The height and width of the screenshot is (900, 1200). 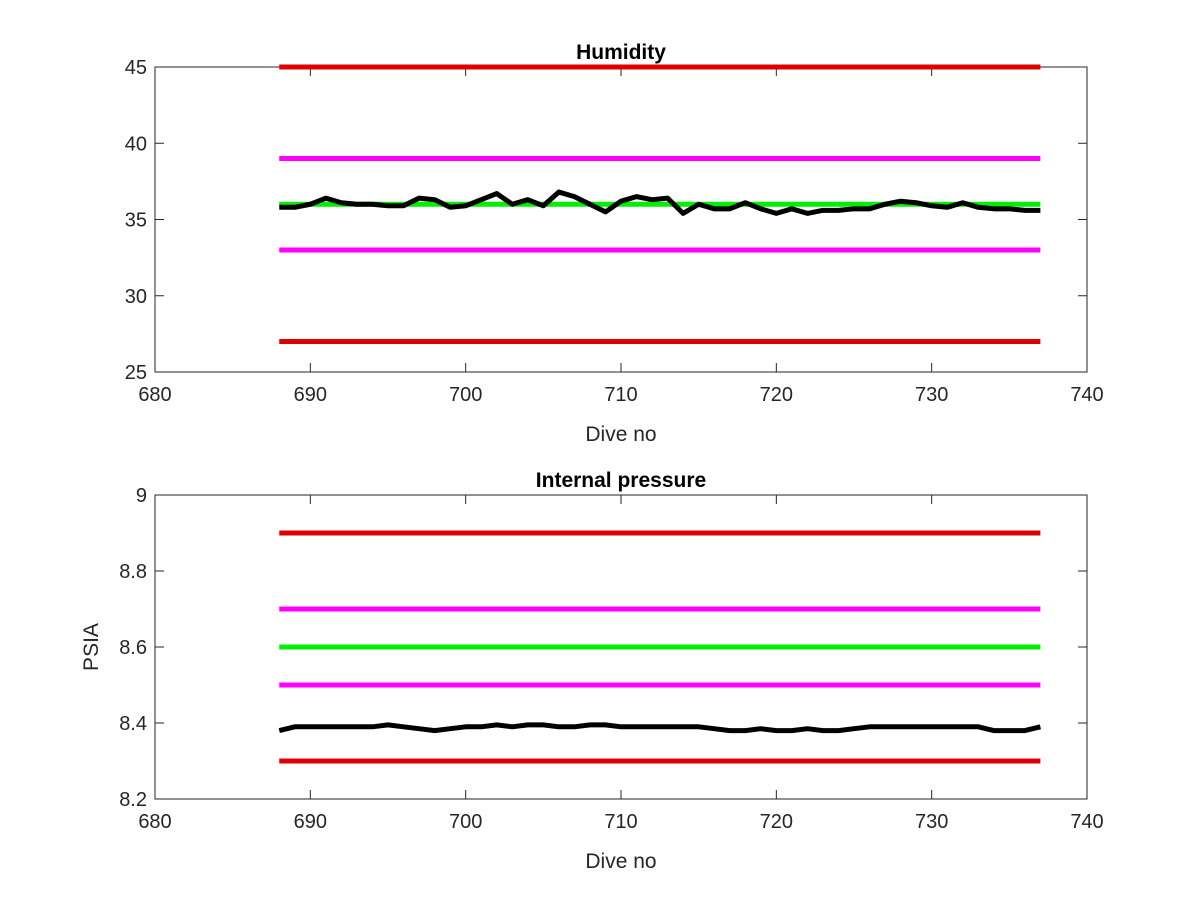 What do you see at coordinates (141, 496) in the screenshot?
I see `y-tick-label: 9` at bounding box center [141, 496].